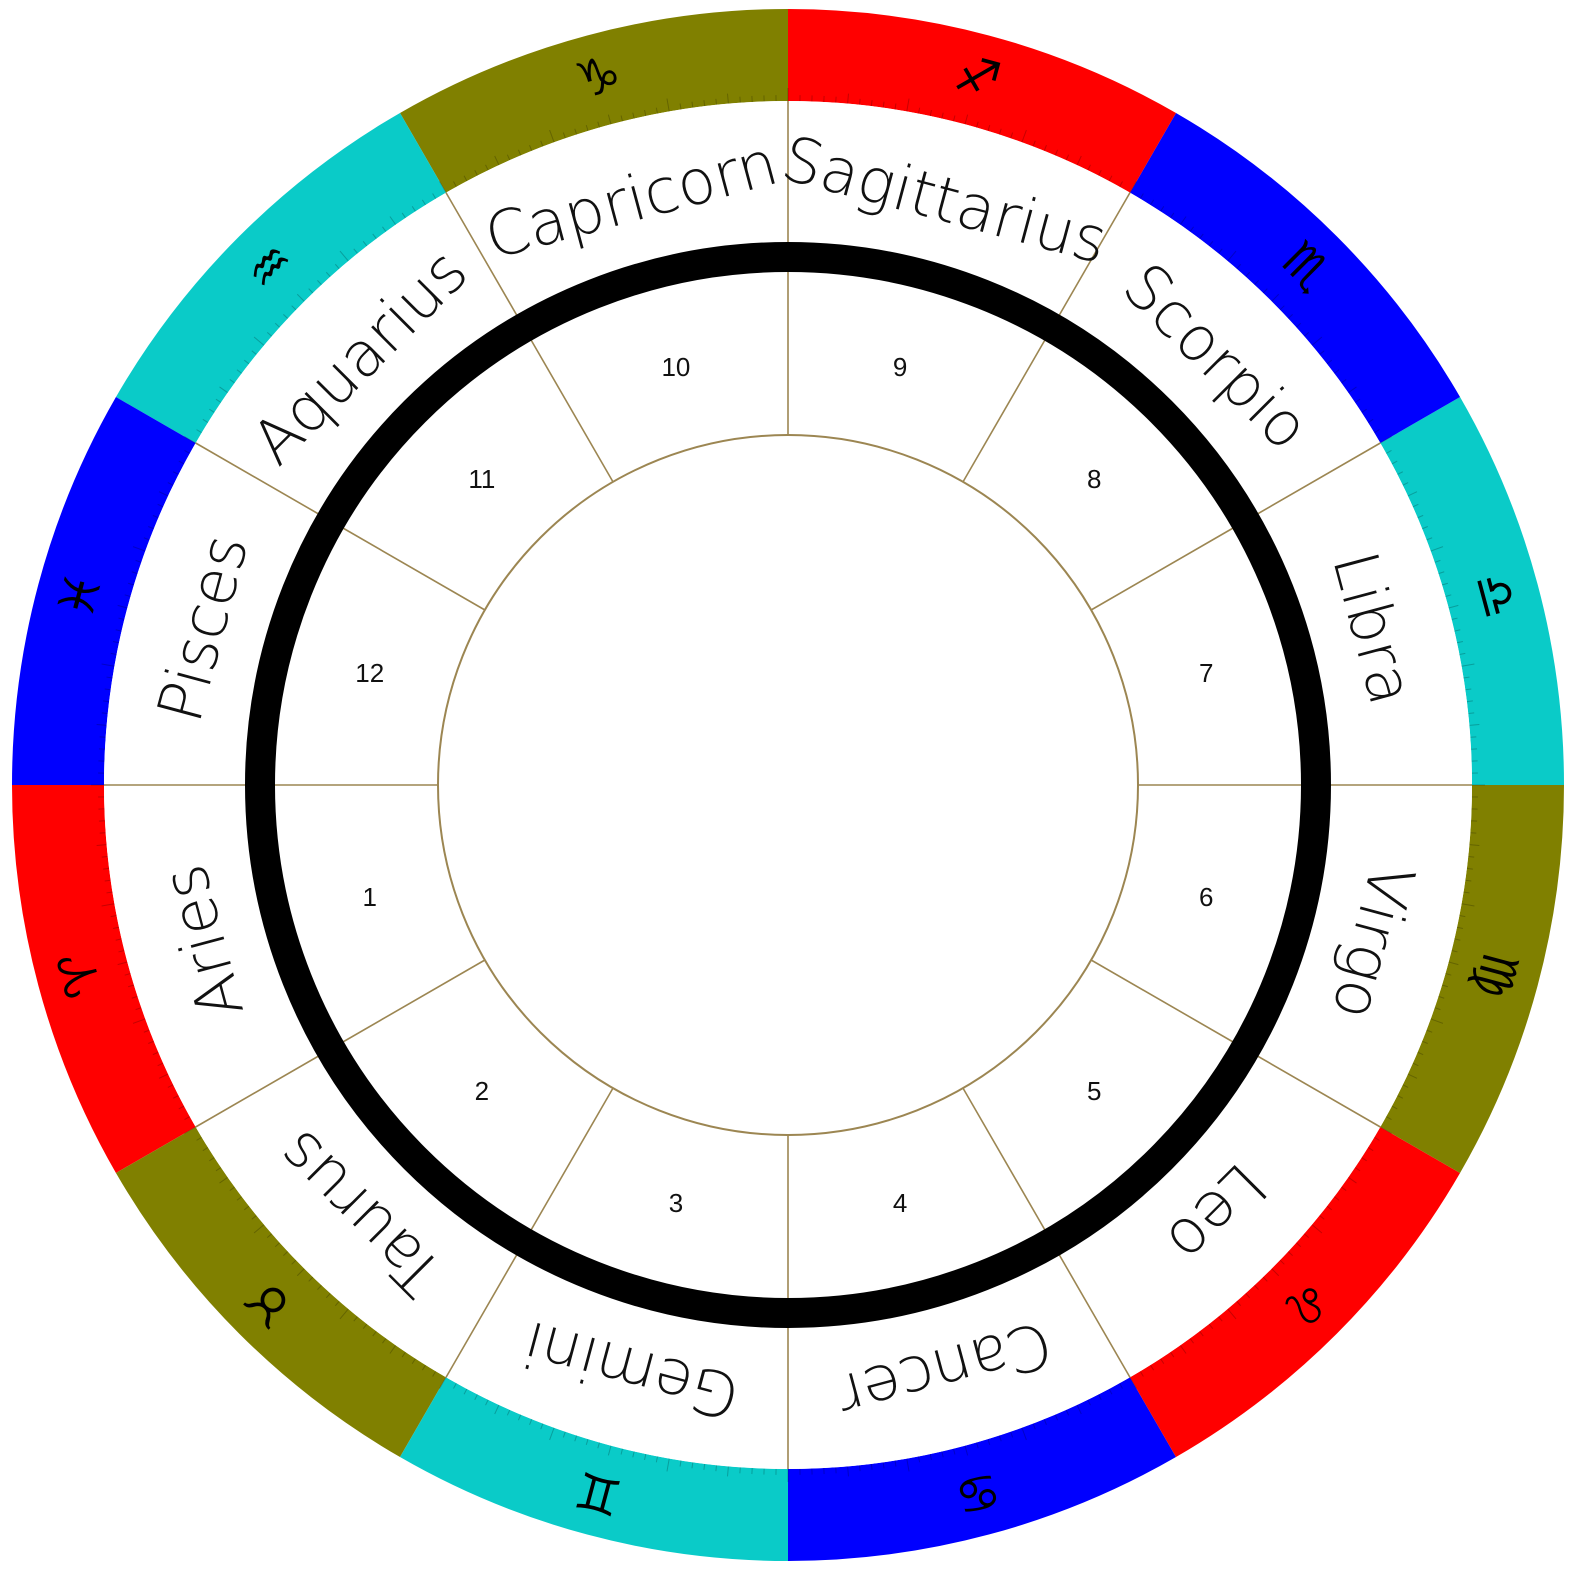  I want to click on sign-segment-cancer, so click(982, 1469).